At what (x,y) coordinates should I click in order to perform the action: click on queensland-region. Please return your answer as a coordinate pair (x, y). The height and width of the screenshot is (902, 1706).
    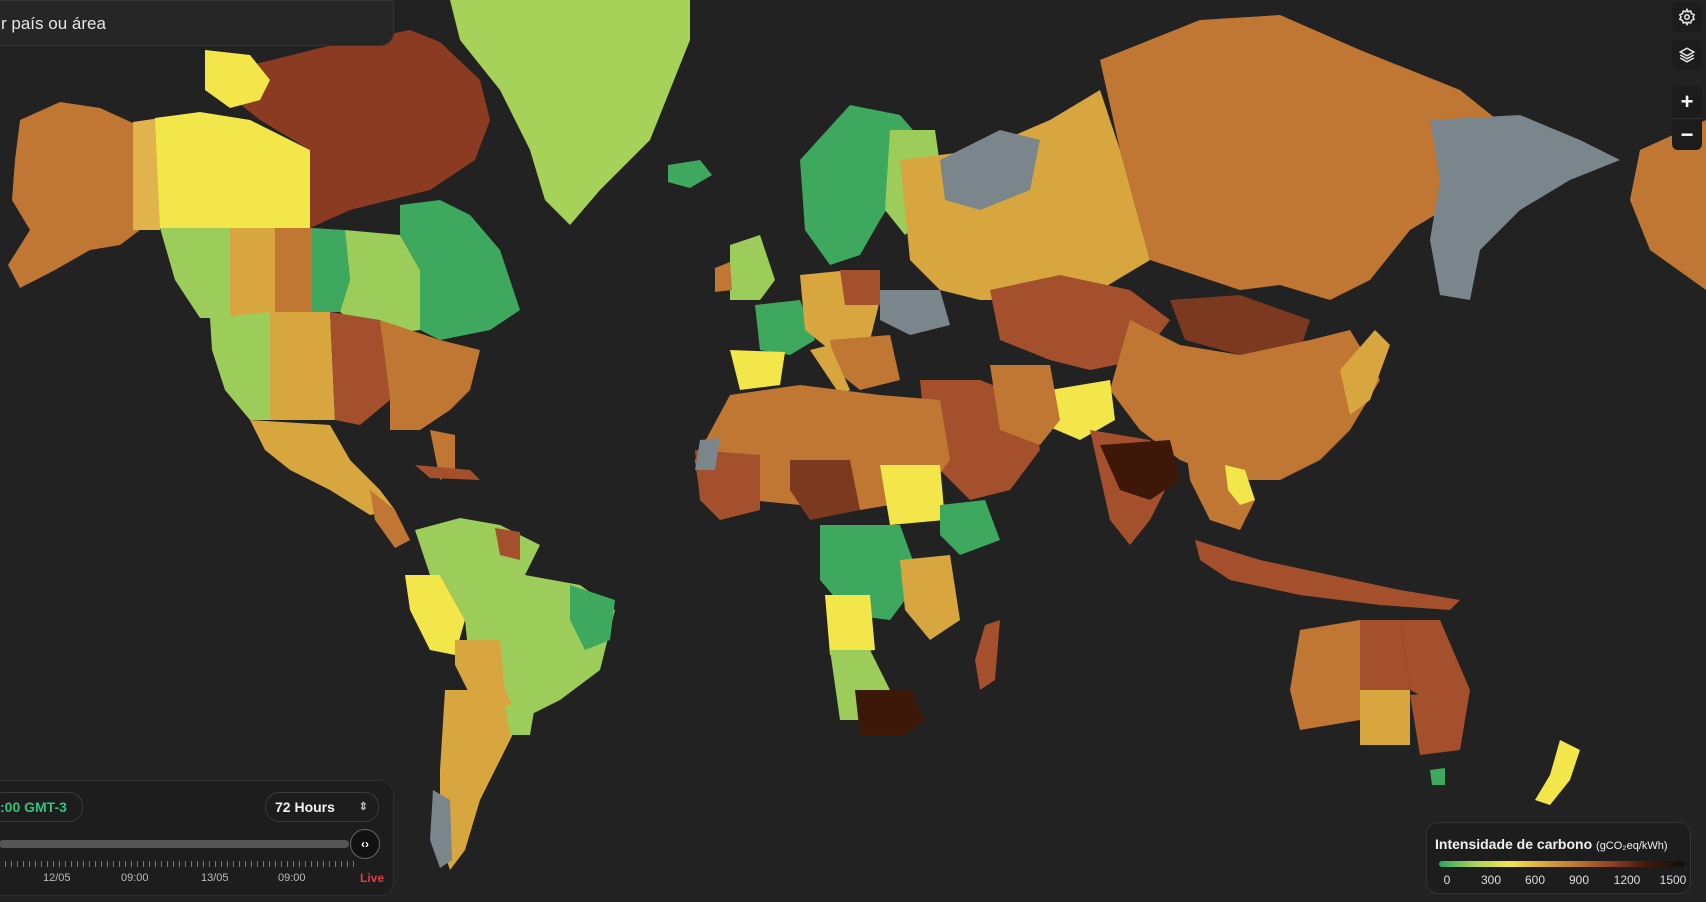
    Looking at the image, I should click on (1435, 657).